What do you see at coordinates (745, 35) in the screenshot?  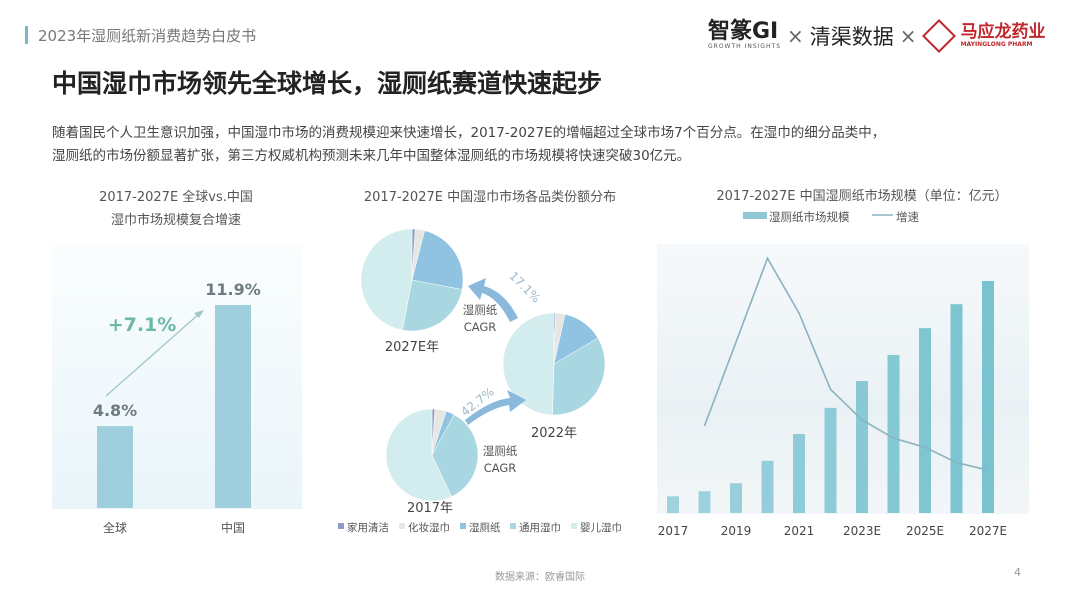 I see `logo-growth-insights: 智篆GI GROWTH INSIGHTS` at bounding box center [745, 35].